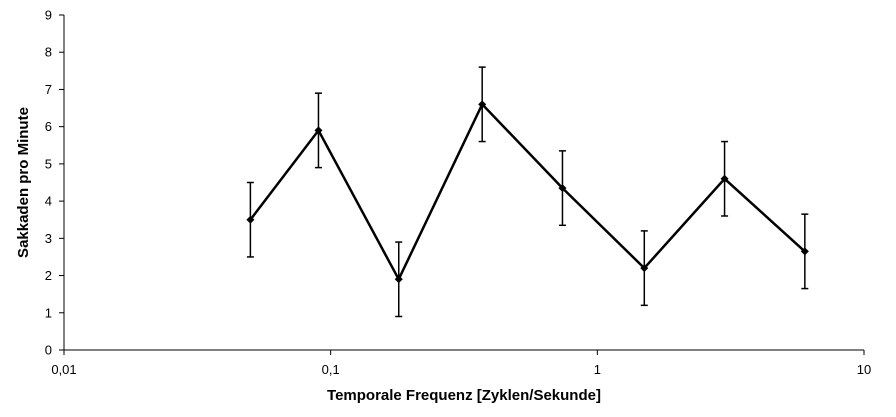 The width and height of the screenshot is (896, 417). I want to click on x-tick-label: 0,1, so click(331, 369).